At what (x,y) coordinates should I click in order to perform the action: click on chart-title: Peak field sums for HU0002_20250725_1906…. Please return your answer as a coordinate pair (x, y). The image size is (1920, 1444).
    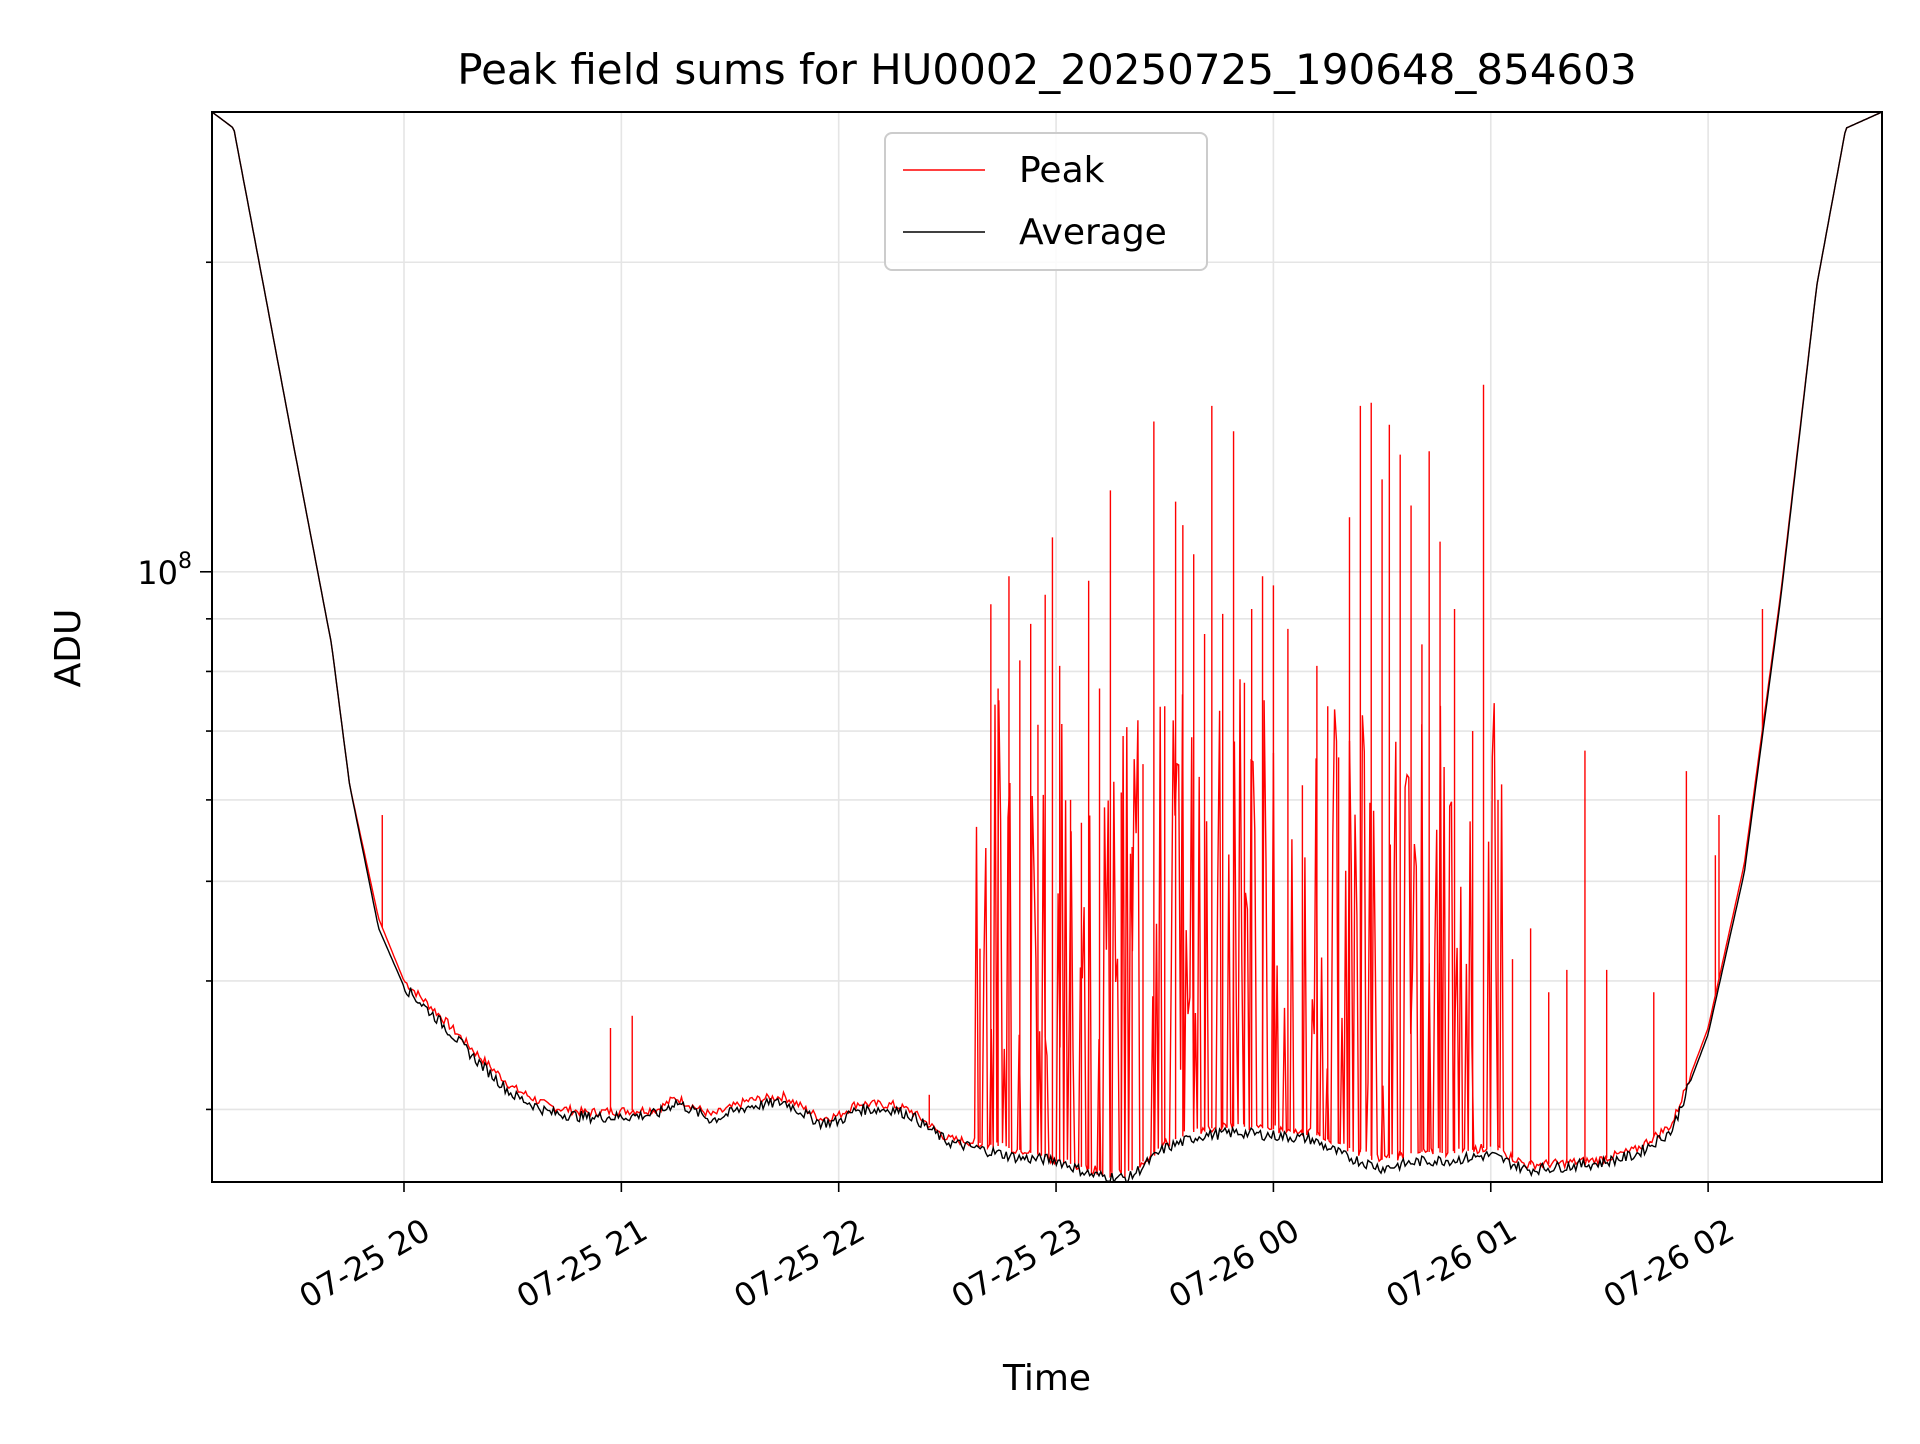
    Looking at the image, I should click on (1046, 69).